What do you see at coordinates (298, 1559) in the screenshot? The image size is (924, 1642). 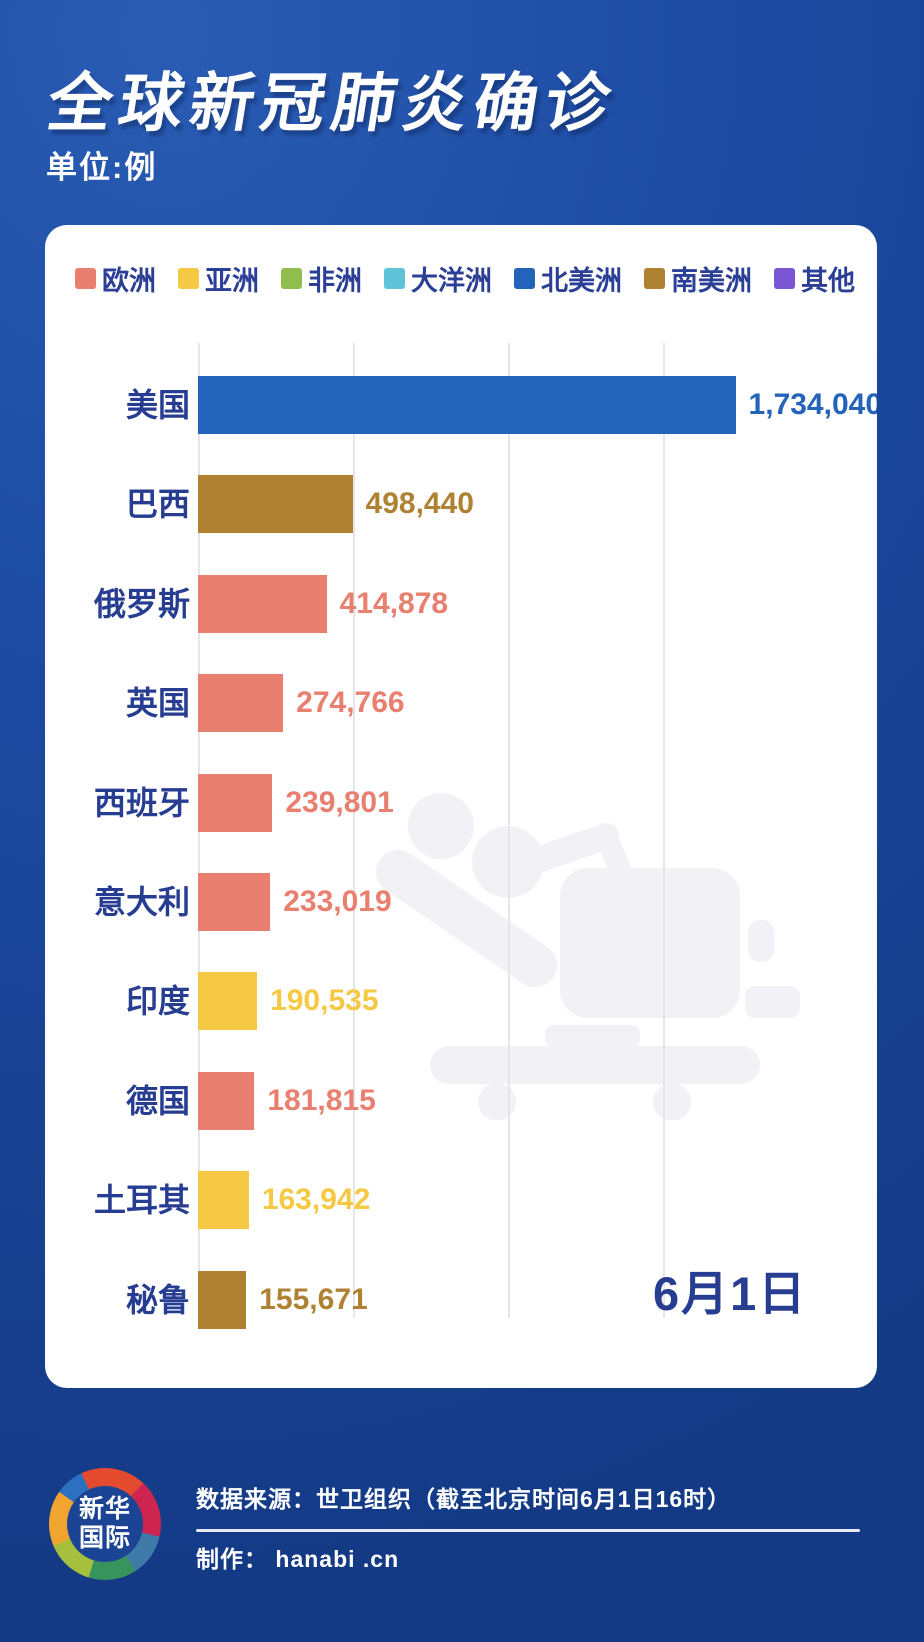 I see `maker-credit-text: 制作： hanabi .cn` at bounding box center [298, 1559].